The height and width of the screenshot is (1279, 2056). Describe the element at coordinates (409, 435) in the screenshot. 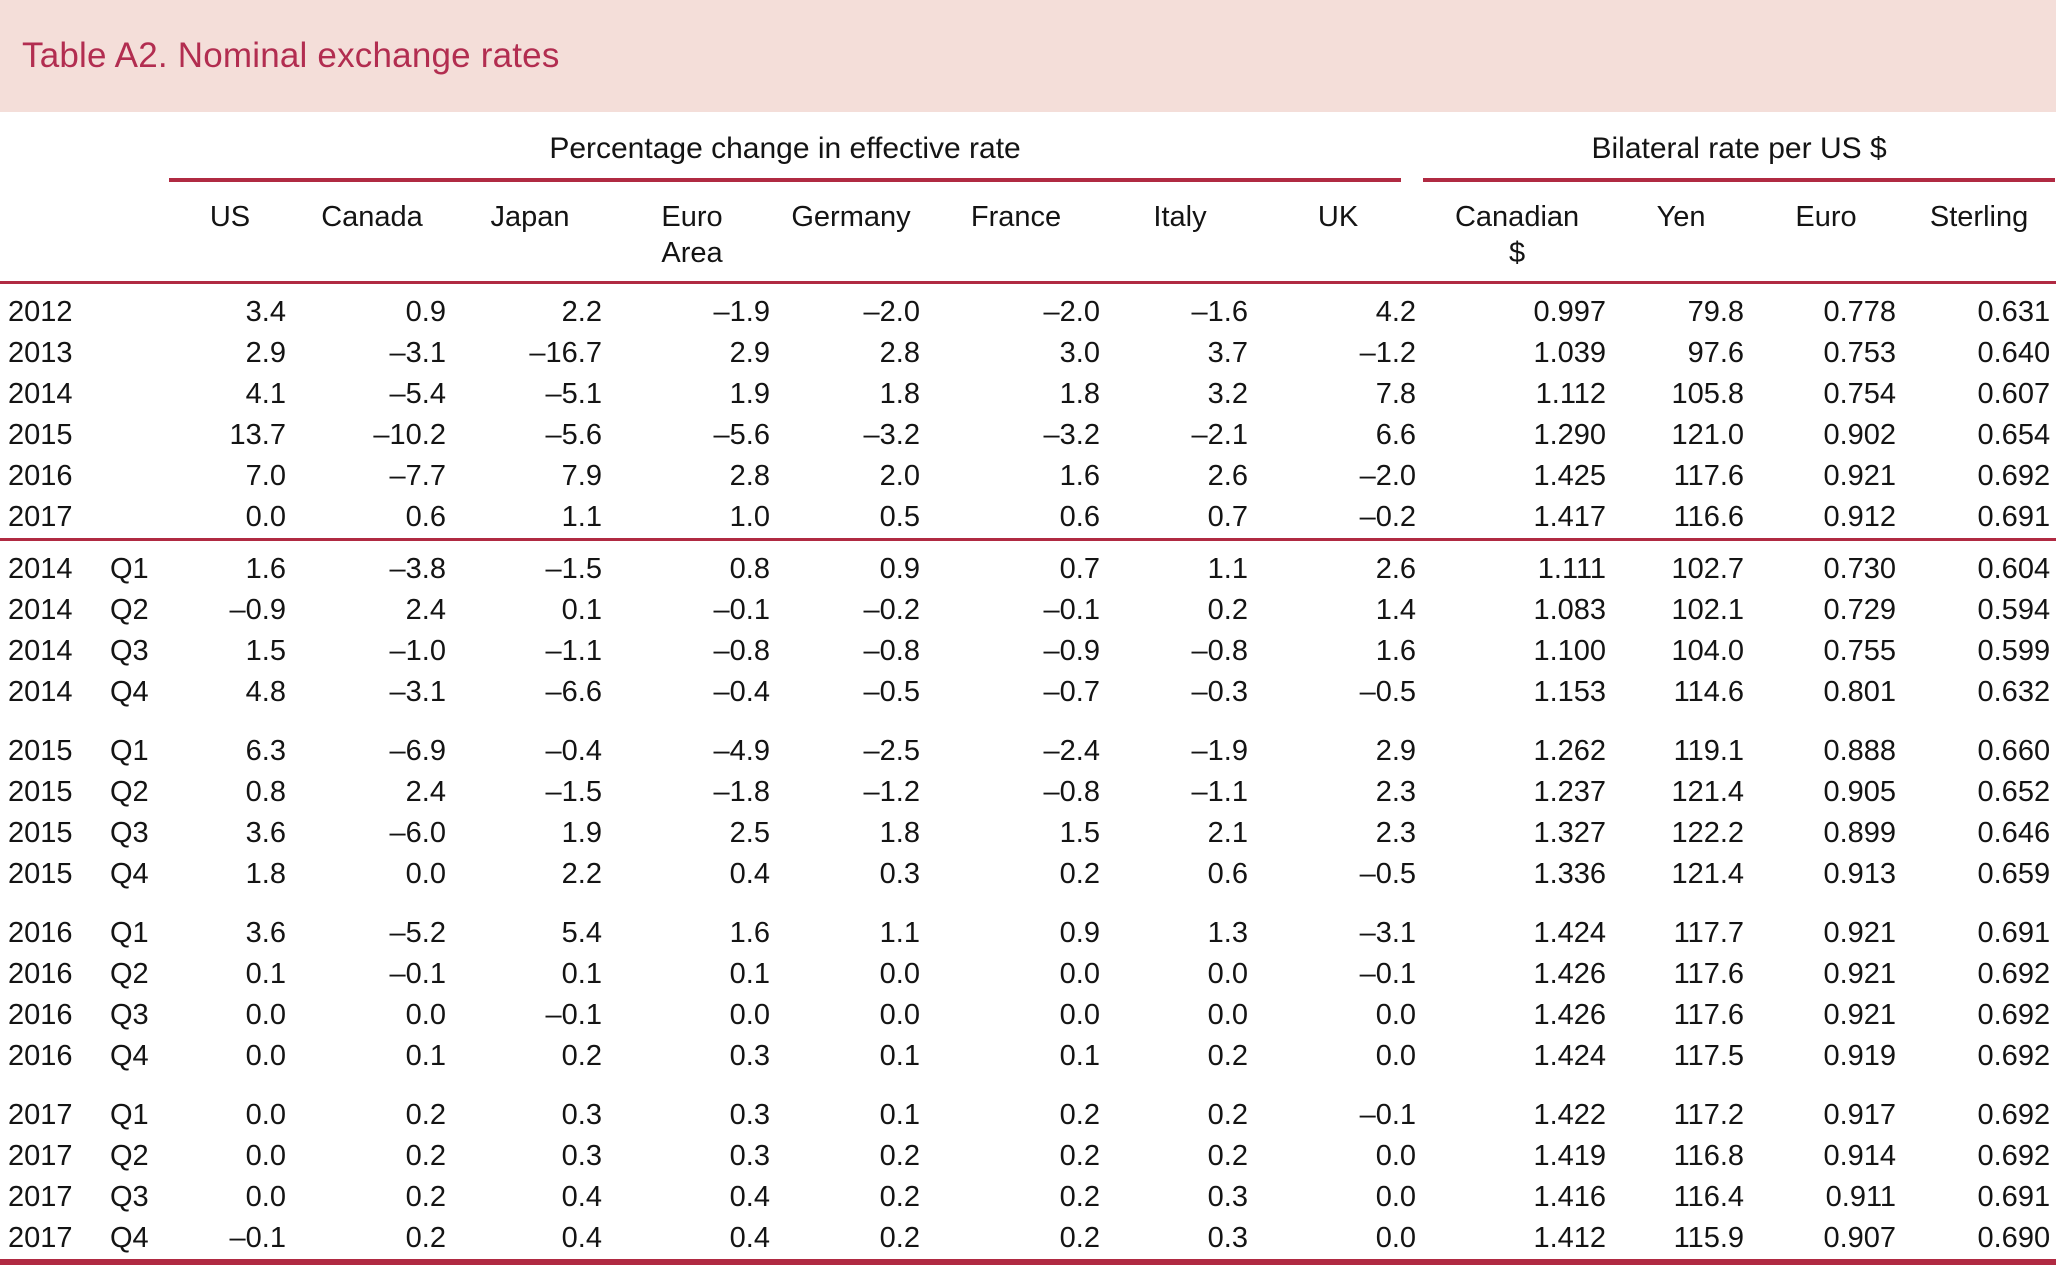

I see `value-cell: –10.2` at that location.